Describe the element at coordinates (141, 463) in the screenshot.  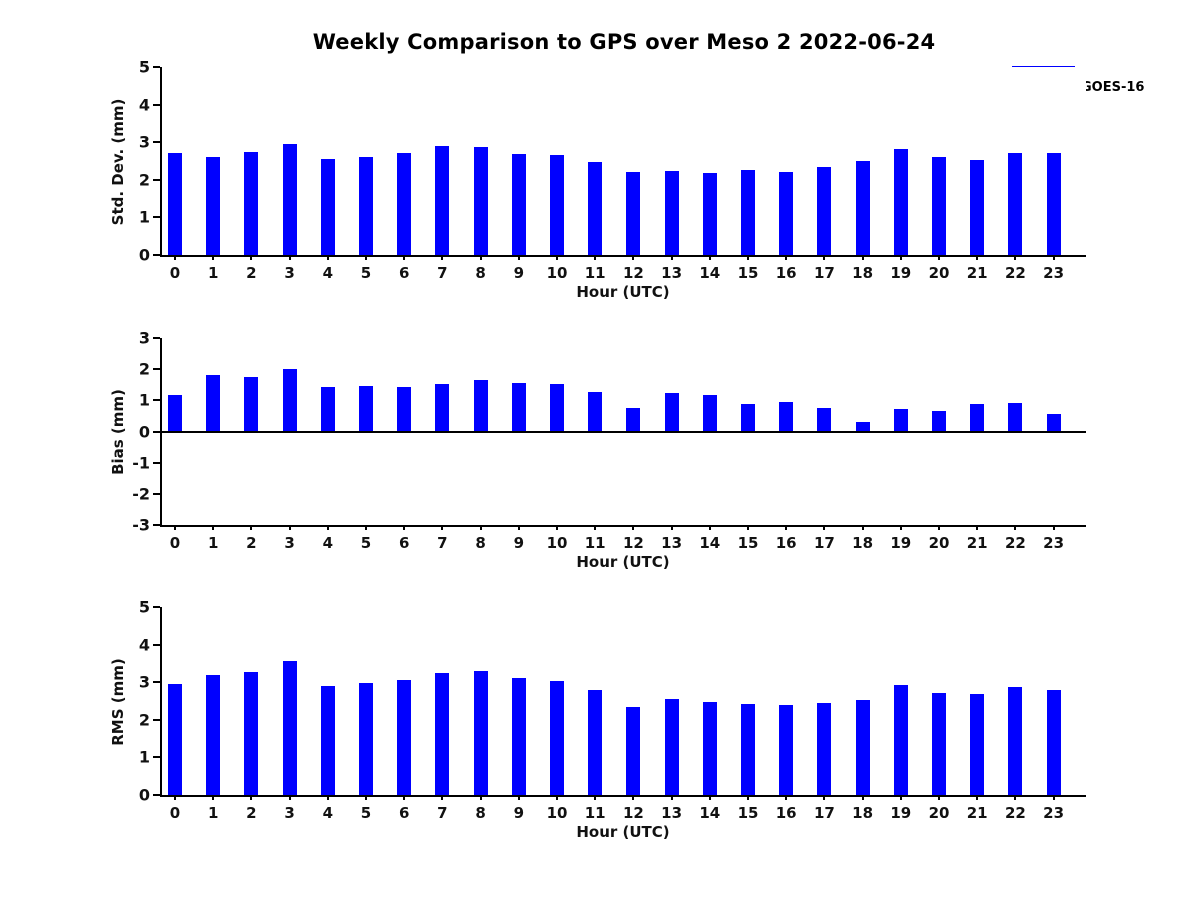
I see `y-tick-label: -1` at that location.